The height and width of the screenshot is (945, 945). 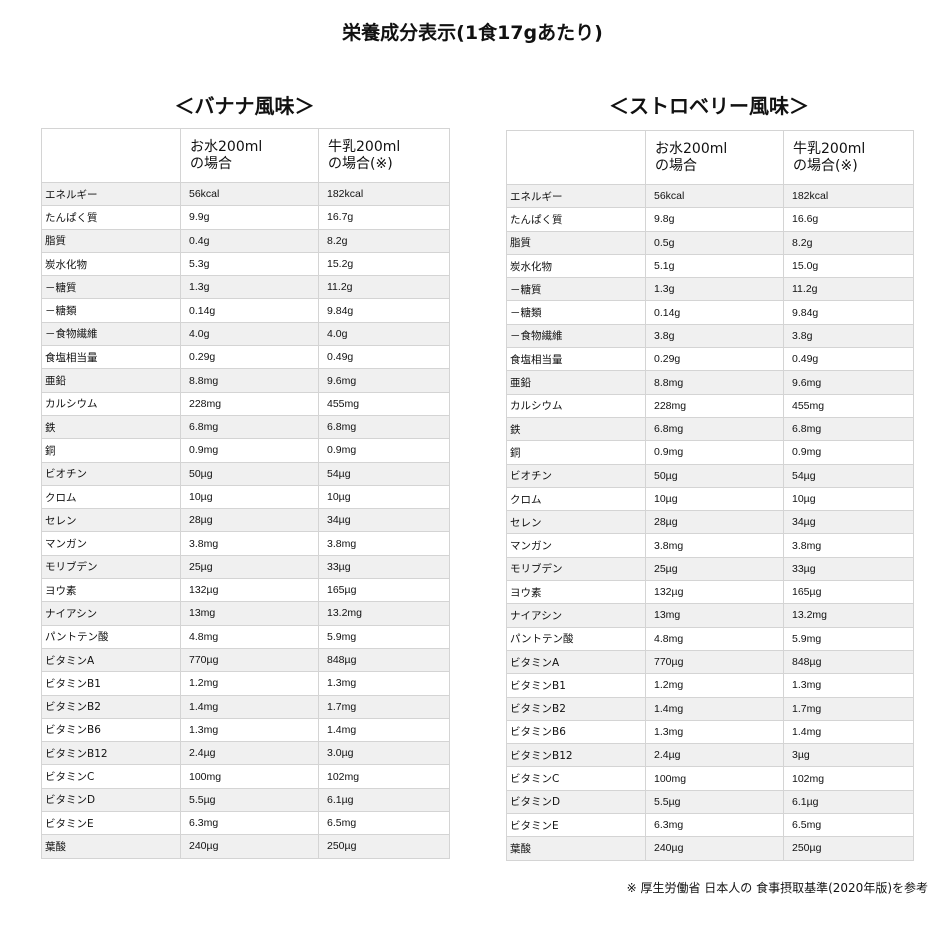 I want to click on table-row: ビタミンB2 1.4mg 1.7mg, so click(x=710, y=708).